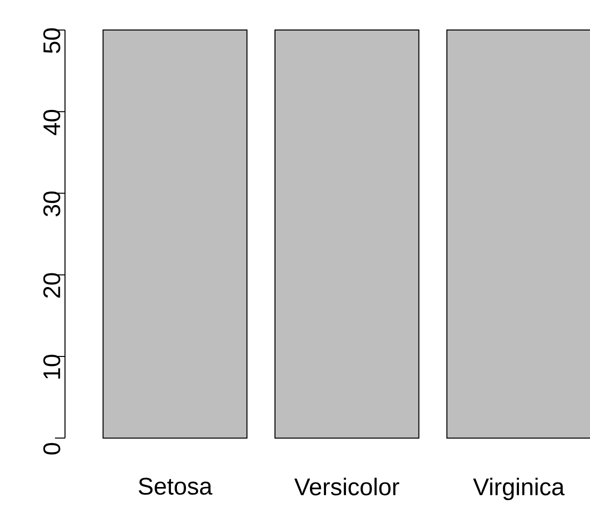  I want to click on y-tick-label: 40, so click(51, 123).